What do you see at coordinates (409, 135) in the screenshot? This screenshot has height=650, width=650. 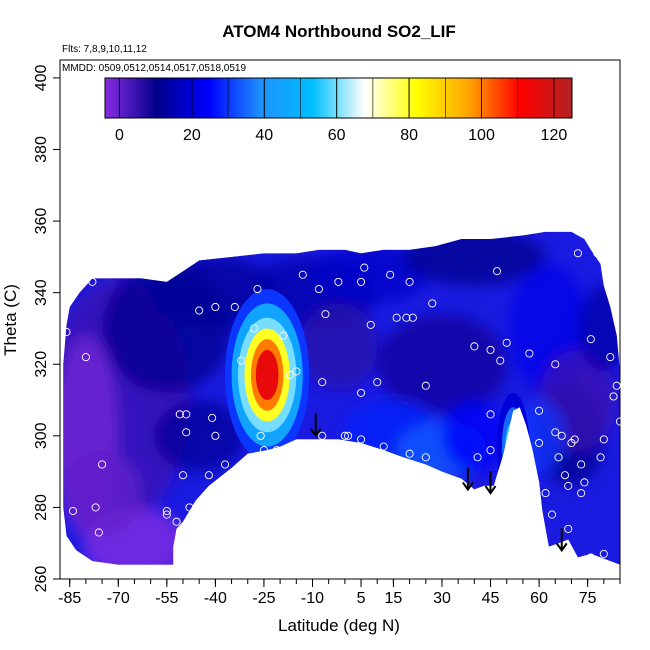 I see `colorbar-tick-label: 80` at bounding box center [409, 135].